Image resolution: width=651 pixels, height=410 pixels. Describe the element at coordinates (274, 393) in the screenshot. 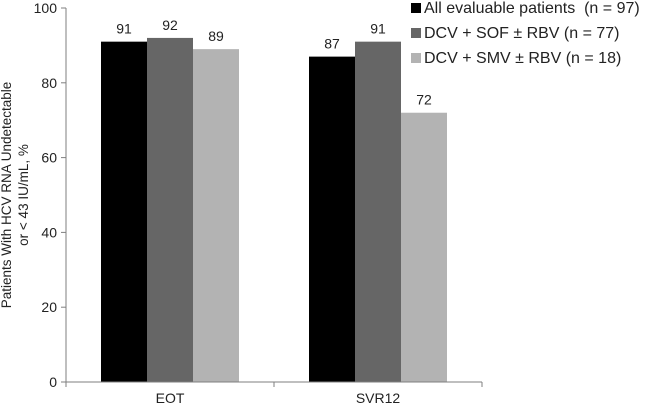

I see `x-axis: EOT SVR12` at that location.